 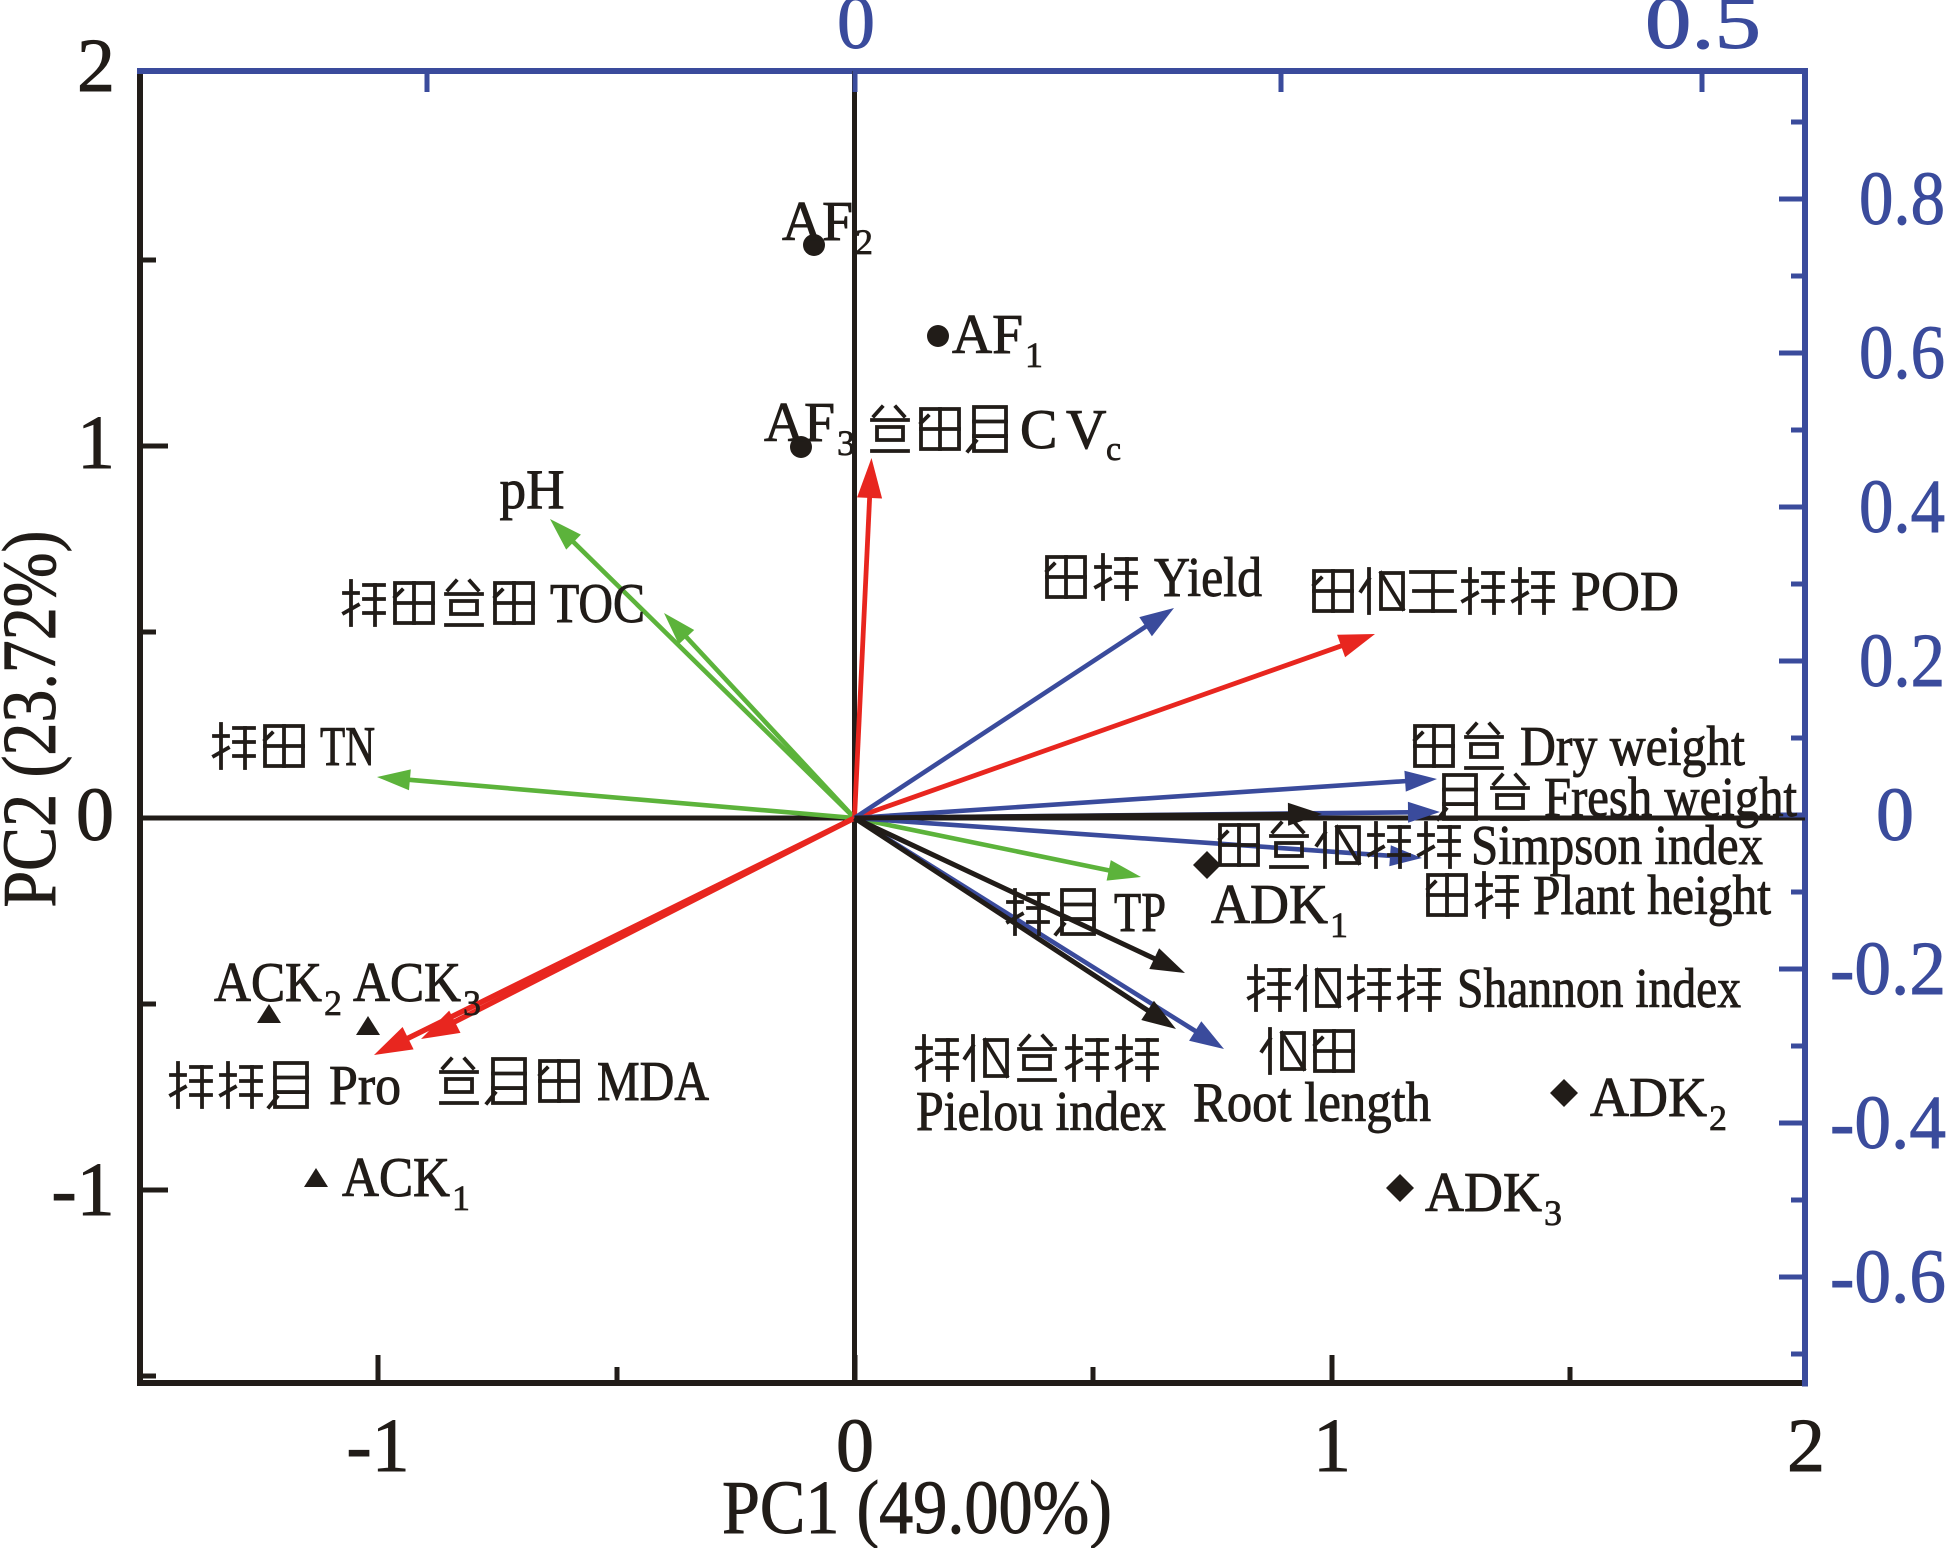 What do you see at coordinates (1652, 896) in the screenshot?
I see `svg-text: Plant height` at bounding box center [1652, 896].